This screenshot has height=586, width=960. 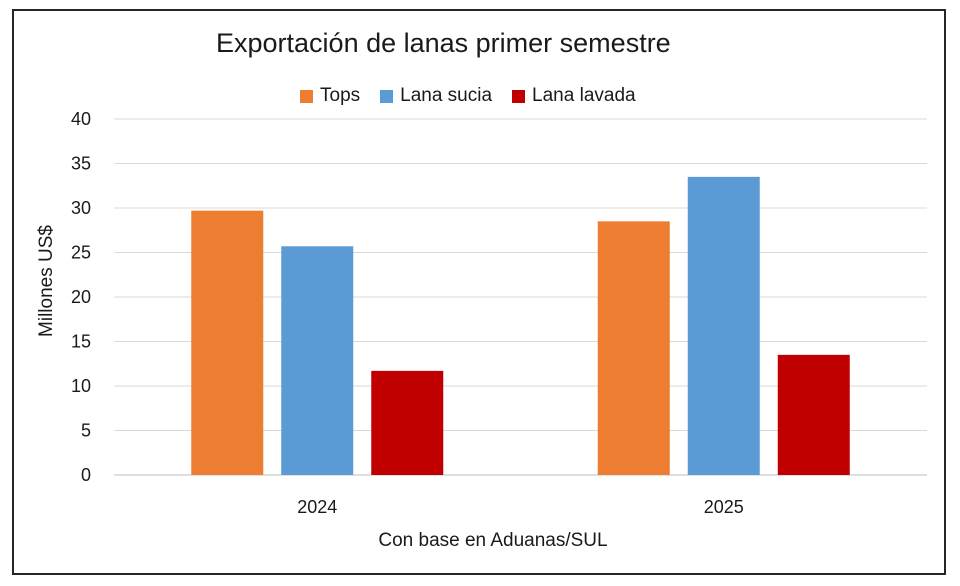 I want to click on y-tick-label: 20, so click(x=81, y=297).